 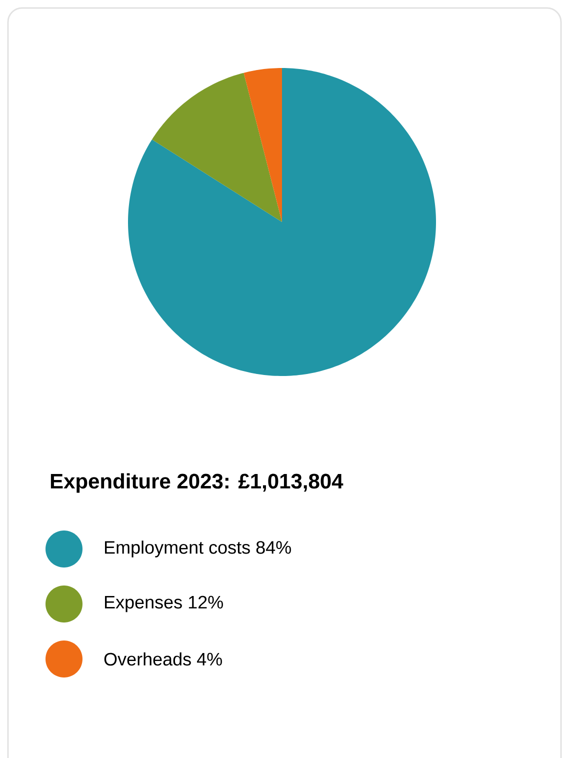 What do you see at coordinates (209, 659) in the screenshot?
I see `data-label: 4%` at bounding box center [209, 659].